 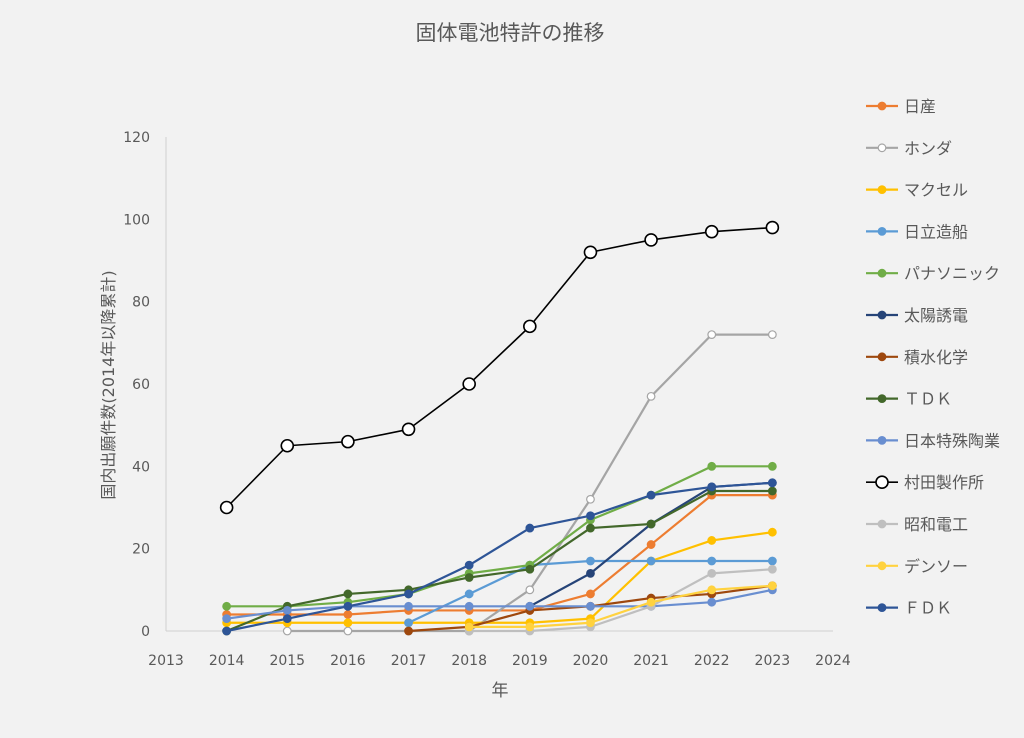 I want to click on x-tick-label: 2024, so click(x=833, y=661).